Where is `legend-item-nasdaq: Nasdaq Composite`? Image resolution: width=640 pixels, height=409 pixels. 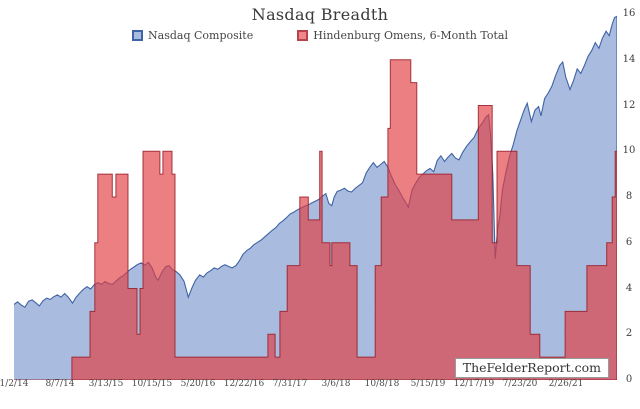
legend-item-nasdaq: Nasdaq Composite is located at coordinates (192, 35).